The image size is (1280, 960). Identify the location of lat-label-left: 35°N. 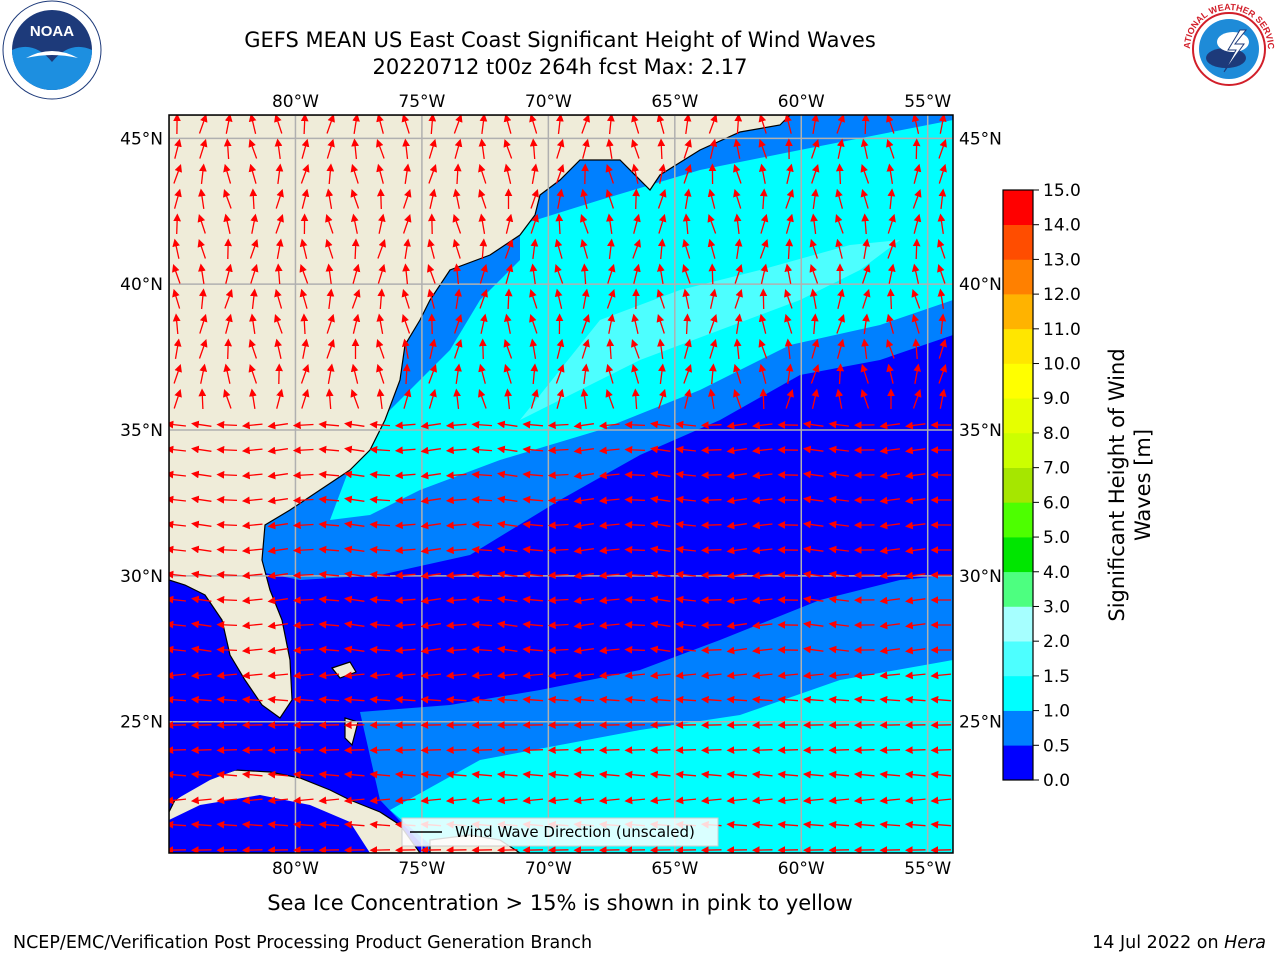
(141, 431).